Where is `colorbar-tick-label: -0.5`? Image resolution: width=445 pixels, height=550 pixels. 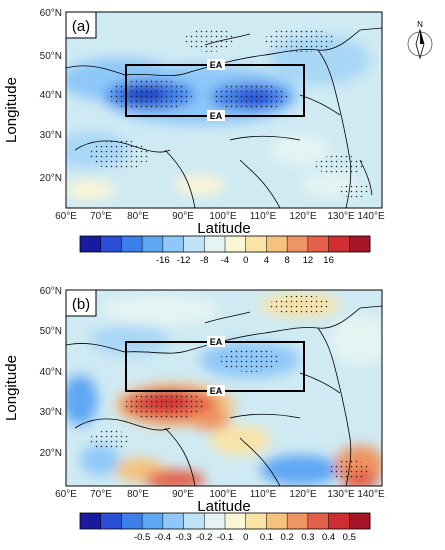
colorbar-tick-label: -0.5 is located at coordinates (142, 537).